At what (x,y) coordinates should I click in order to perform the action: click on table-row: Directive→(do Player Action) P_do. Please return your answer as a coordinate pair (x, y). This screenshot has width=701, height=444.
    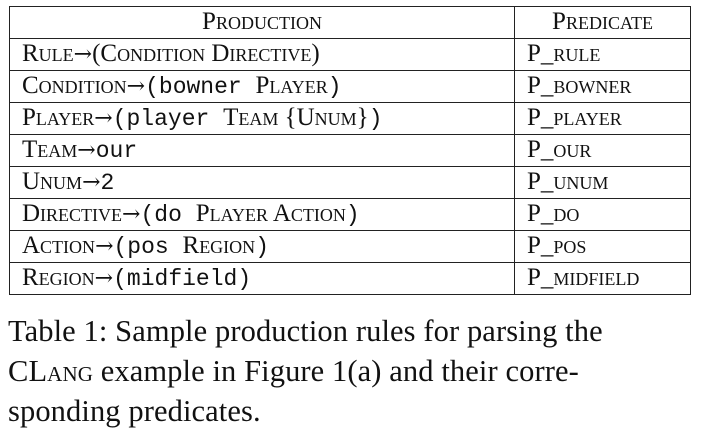
    Looking at the image, I should click on (350, 214).